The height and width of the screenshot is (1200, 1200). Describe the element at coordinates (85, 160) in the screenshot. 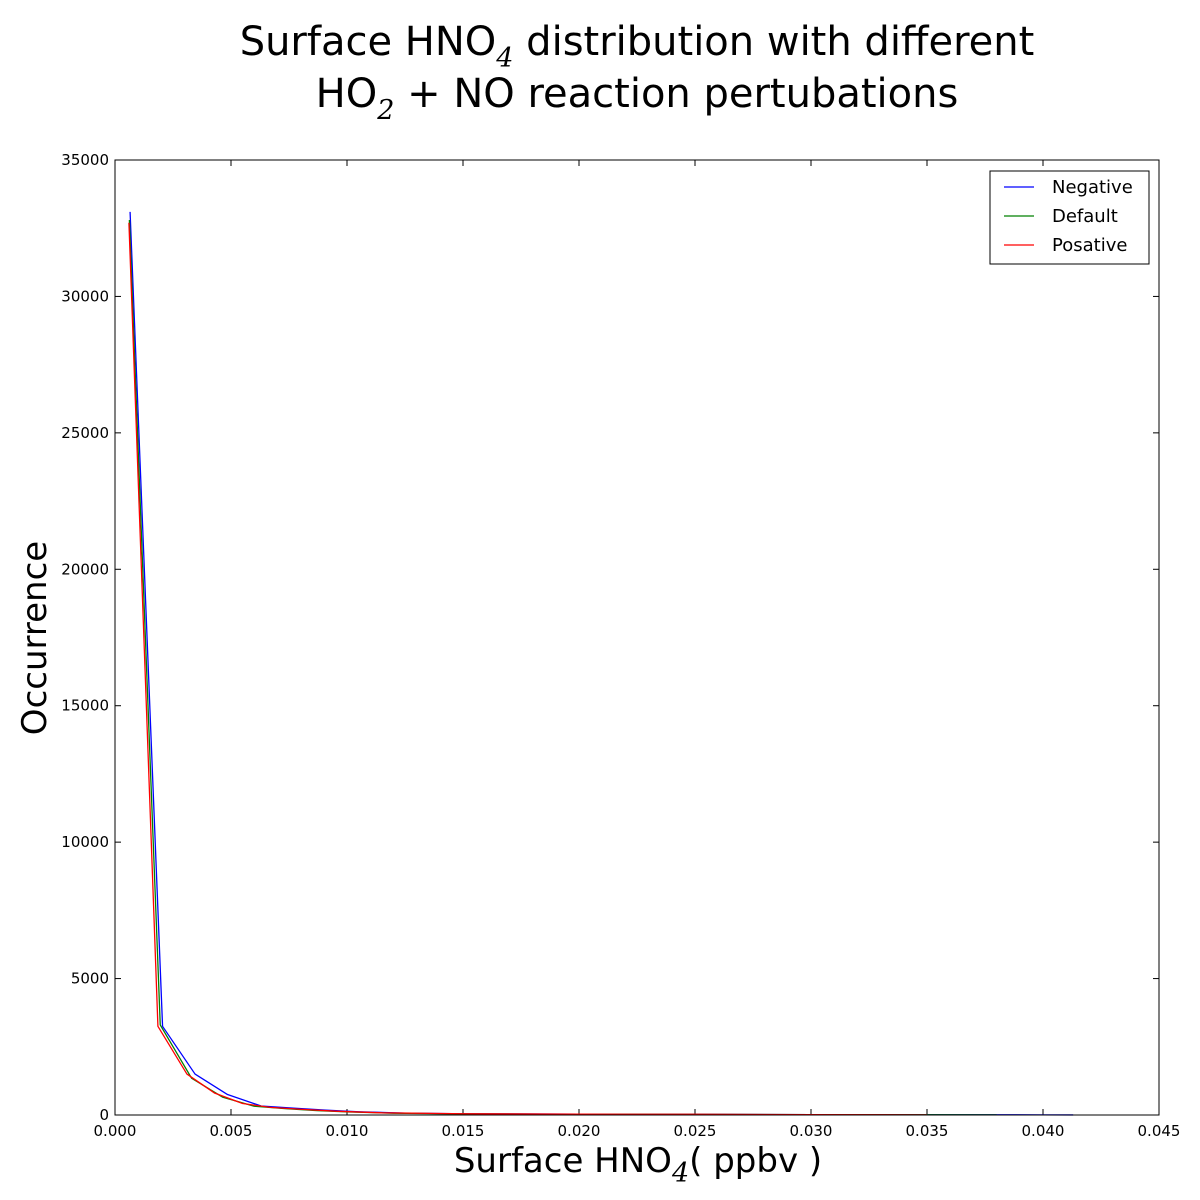

I see `y-tick-label: 35000` at that location.